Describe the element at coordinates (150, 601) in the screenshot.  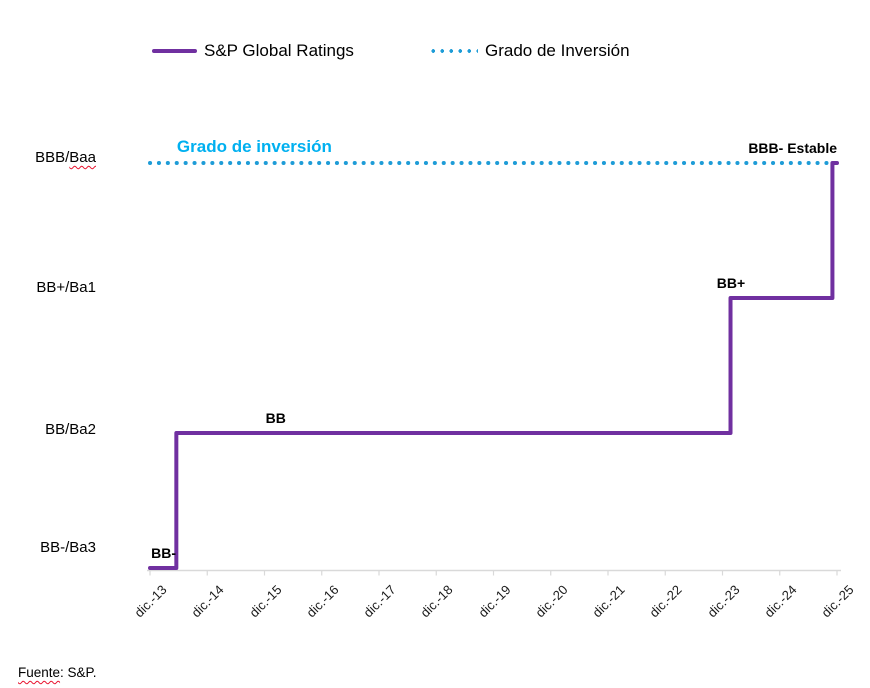
I see `x-axis-label: dic.-13` at that location.